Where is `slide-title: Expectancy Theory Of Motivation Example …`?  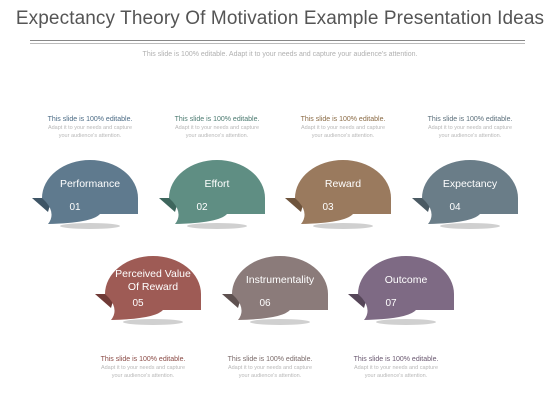 slide-title: Expectancy Theory Of Motivation Example … is located at coordinates (280, 18).